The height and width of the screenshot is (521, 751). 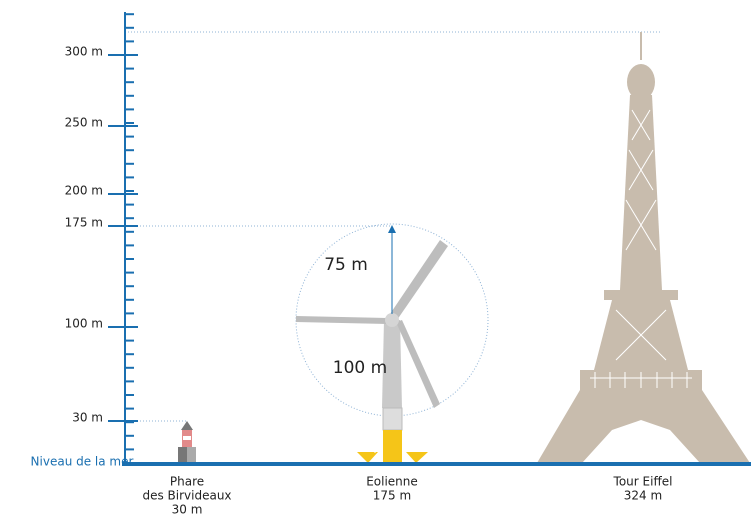 I want to click on object-height: 175 m, so click(x=392, y=496).